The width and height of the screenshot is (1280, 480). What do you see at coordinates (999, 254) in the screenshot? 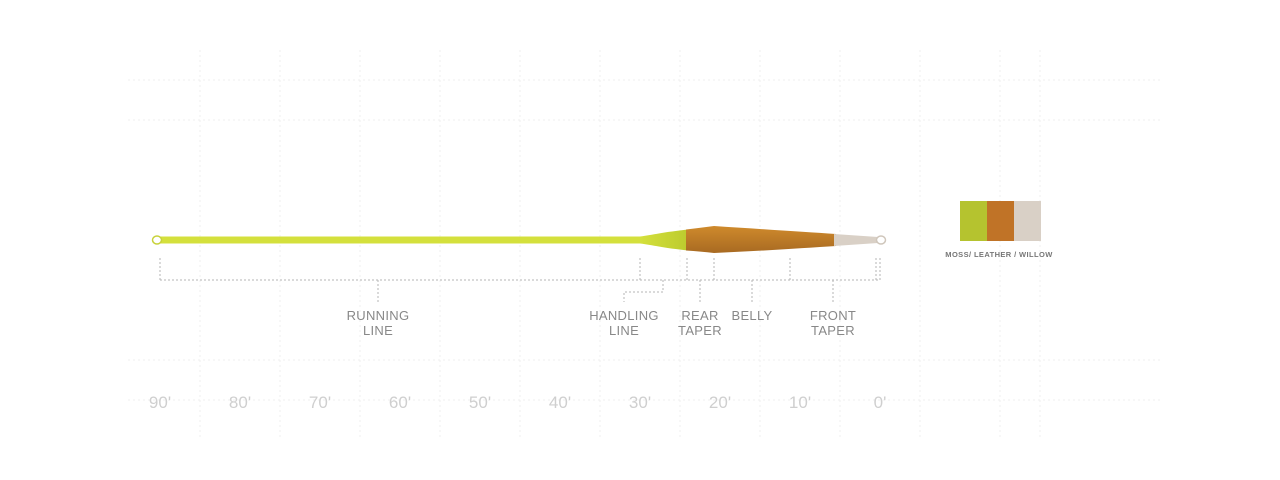
I see `color-legend-label: MOSS/ LEATHER / WILLOW` at bounding box center [999, 254].